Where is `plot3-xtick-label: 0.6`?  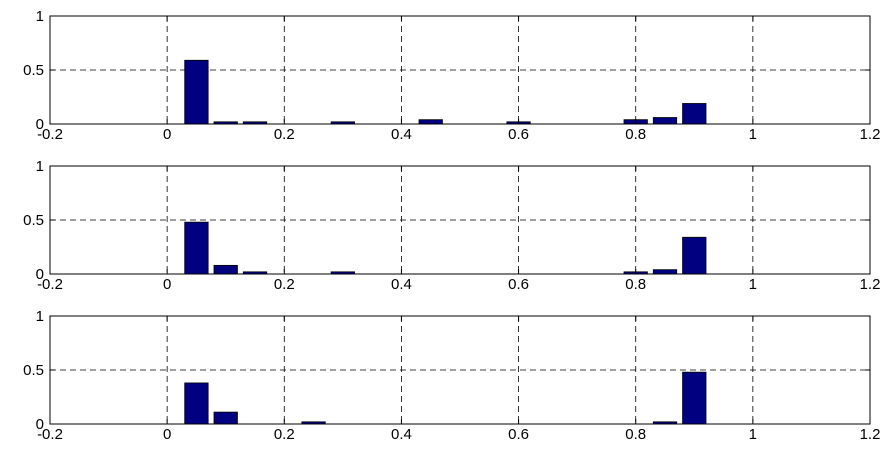
plot3-xtick-label: 0.6 is located at coordinates (518, 434).